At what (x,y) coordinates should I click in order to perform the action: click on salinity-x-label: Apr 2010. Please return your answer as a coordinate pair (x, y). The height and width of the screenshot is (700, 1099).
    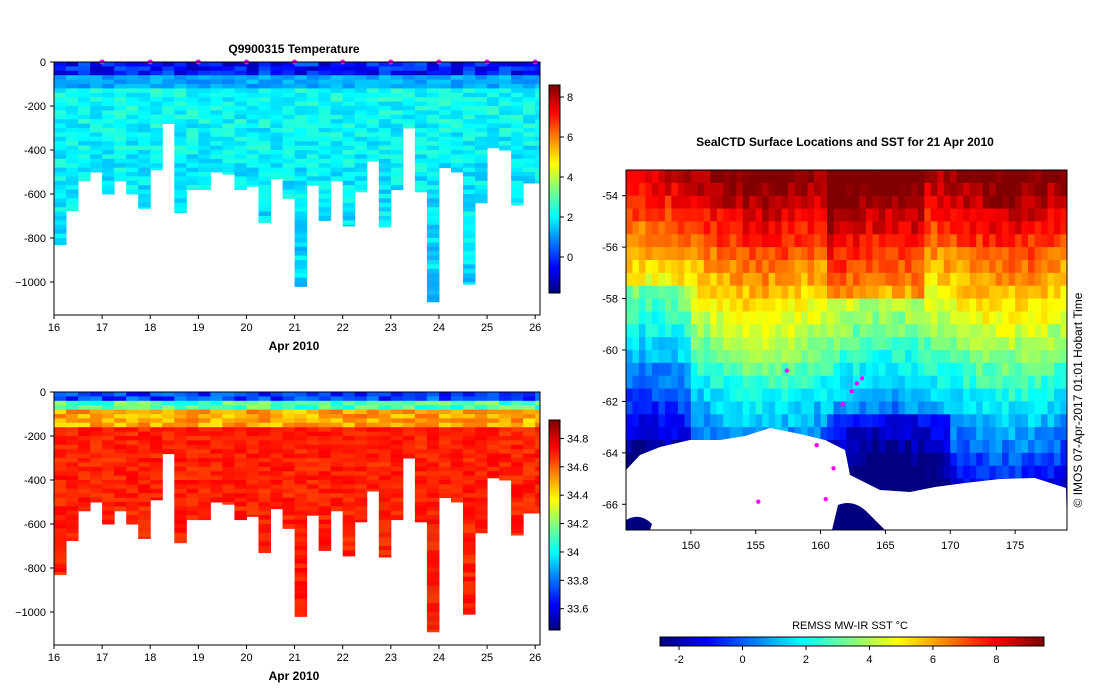
    Looking at the image, I should click on (294, 676).